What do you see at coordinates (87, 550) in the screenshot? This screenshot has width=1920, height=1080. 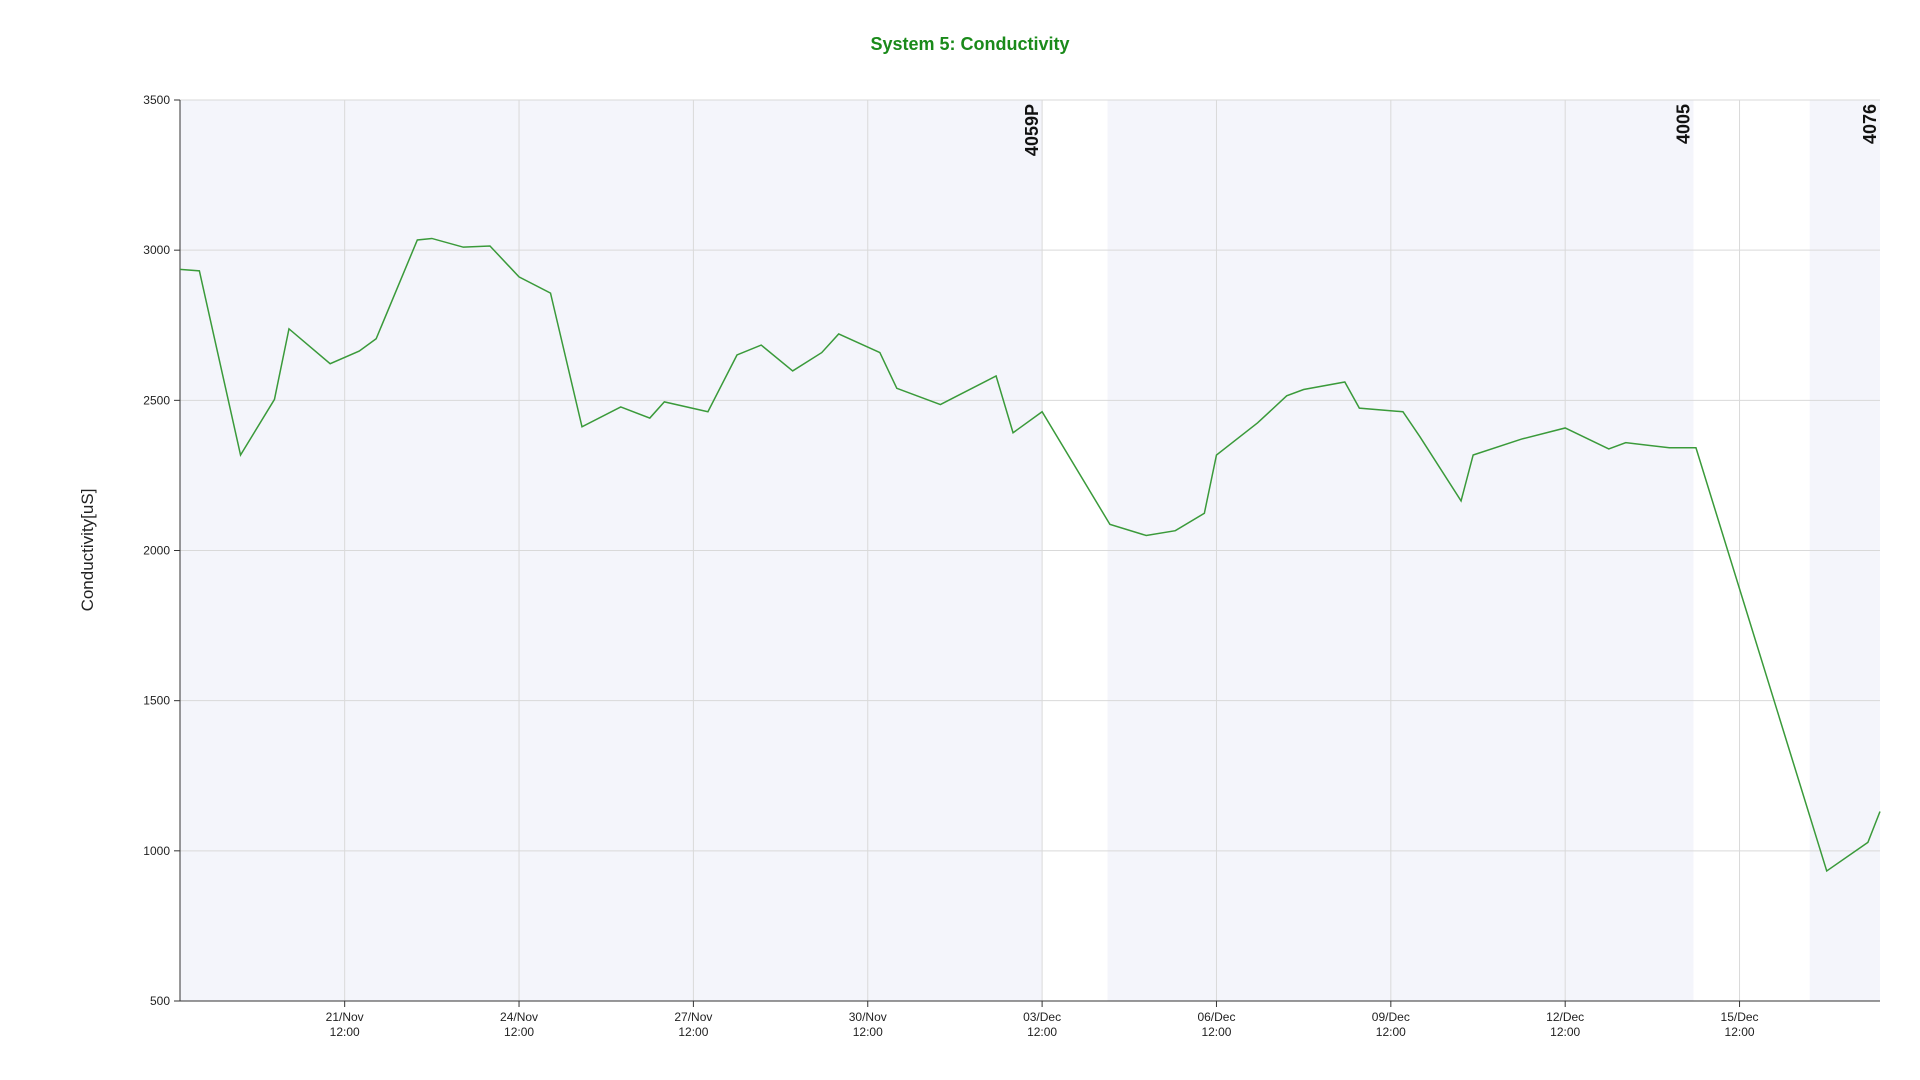 I see `y-axis-label: Conductivity[uS]` at bounding box center [87, 550].